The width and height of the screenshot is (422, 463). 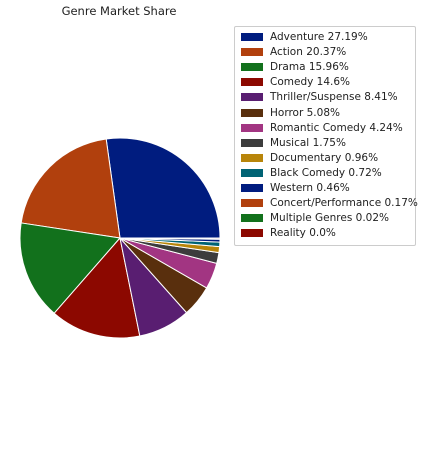 I want to click on legend-item: Thriller/Suspense 8.41%, so click(x=319, y=97).